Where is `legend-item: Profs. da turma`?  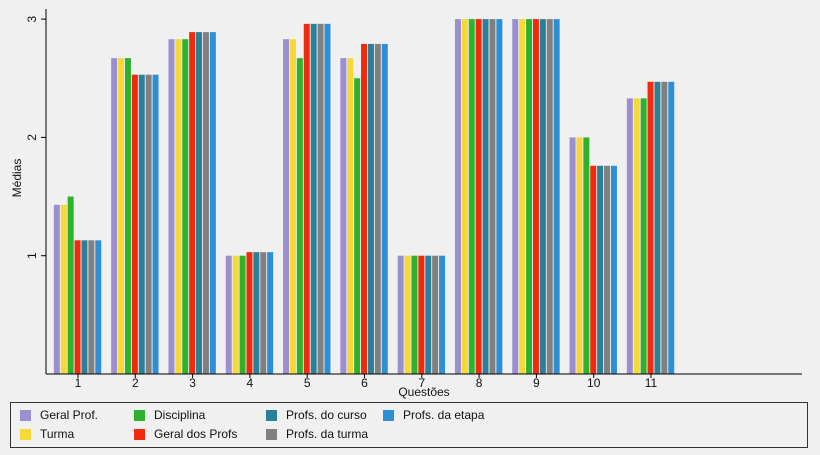 legend-item: Profs. da turma is located at coordinates (317, 434).